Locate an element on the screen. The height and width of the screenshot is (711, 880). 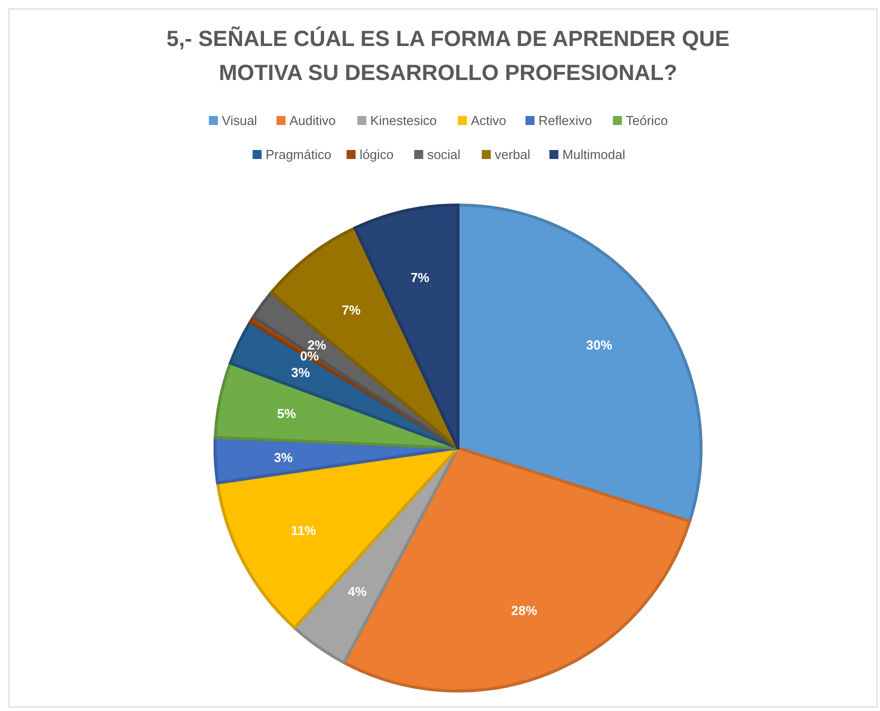
legend-label: social is located at coordinates (444, 154).